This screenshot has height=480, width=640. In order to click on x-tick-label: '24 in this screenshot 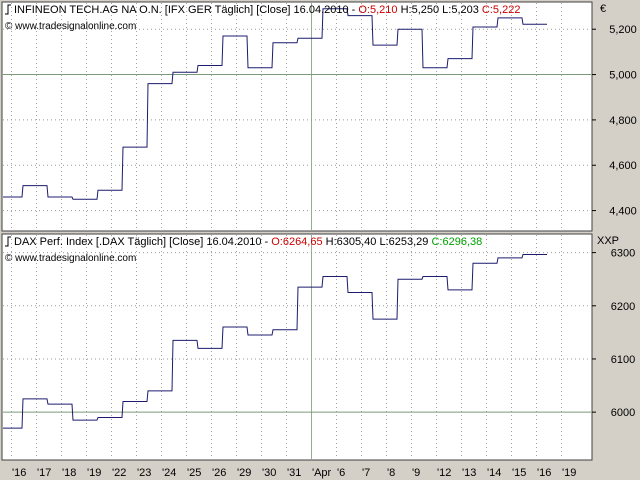, I will do `click(169, 473)`.